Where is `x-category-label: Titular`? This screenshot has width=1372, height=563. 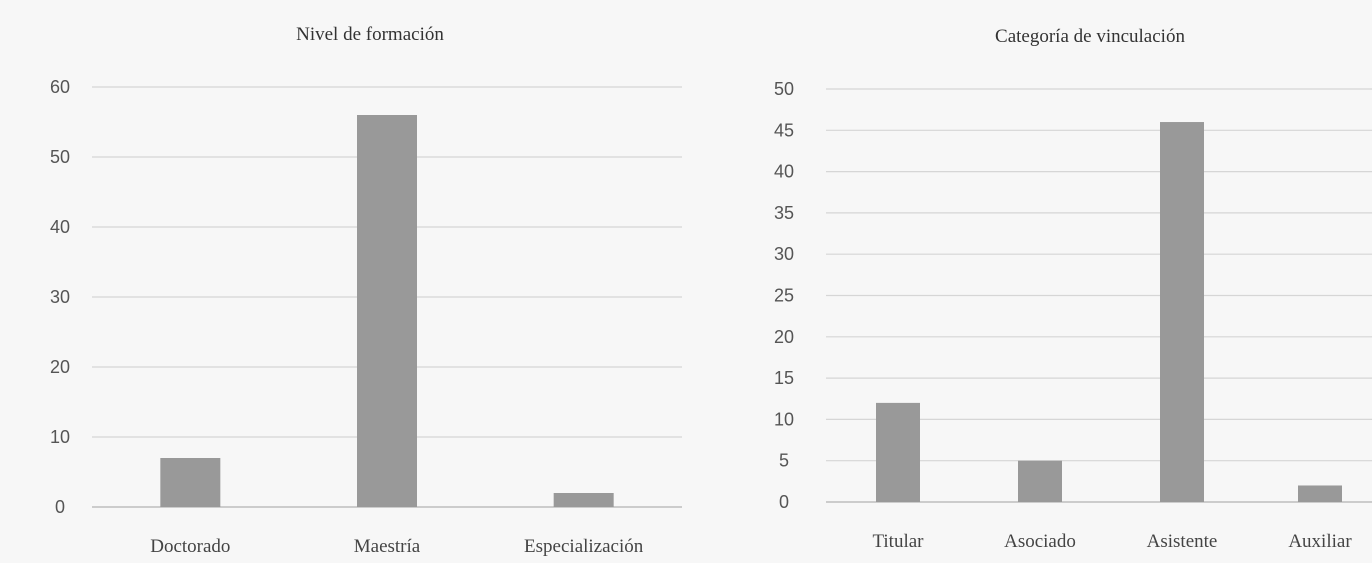 x-category-label: Titular is located at coordinates (898, 541).